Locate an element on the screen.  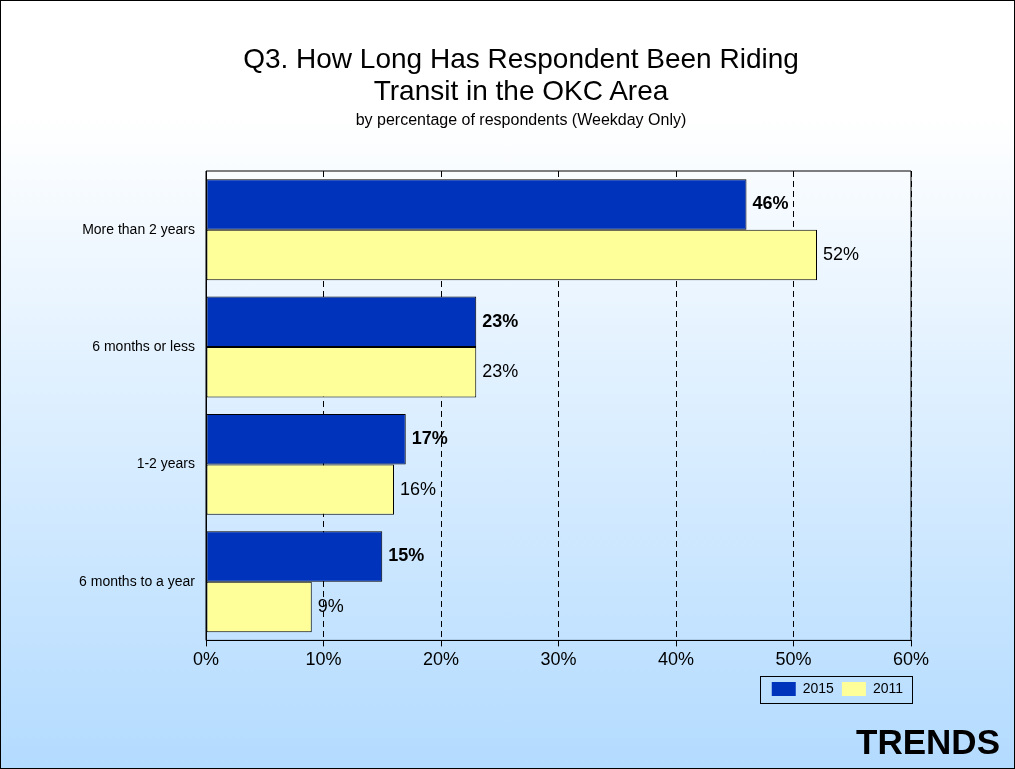
data-label: 16% is located at coordinates (418, 488).